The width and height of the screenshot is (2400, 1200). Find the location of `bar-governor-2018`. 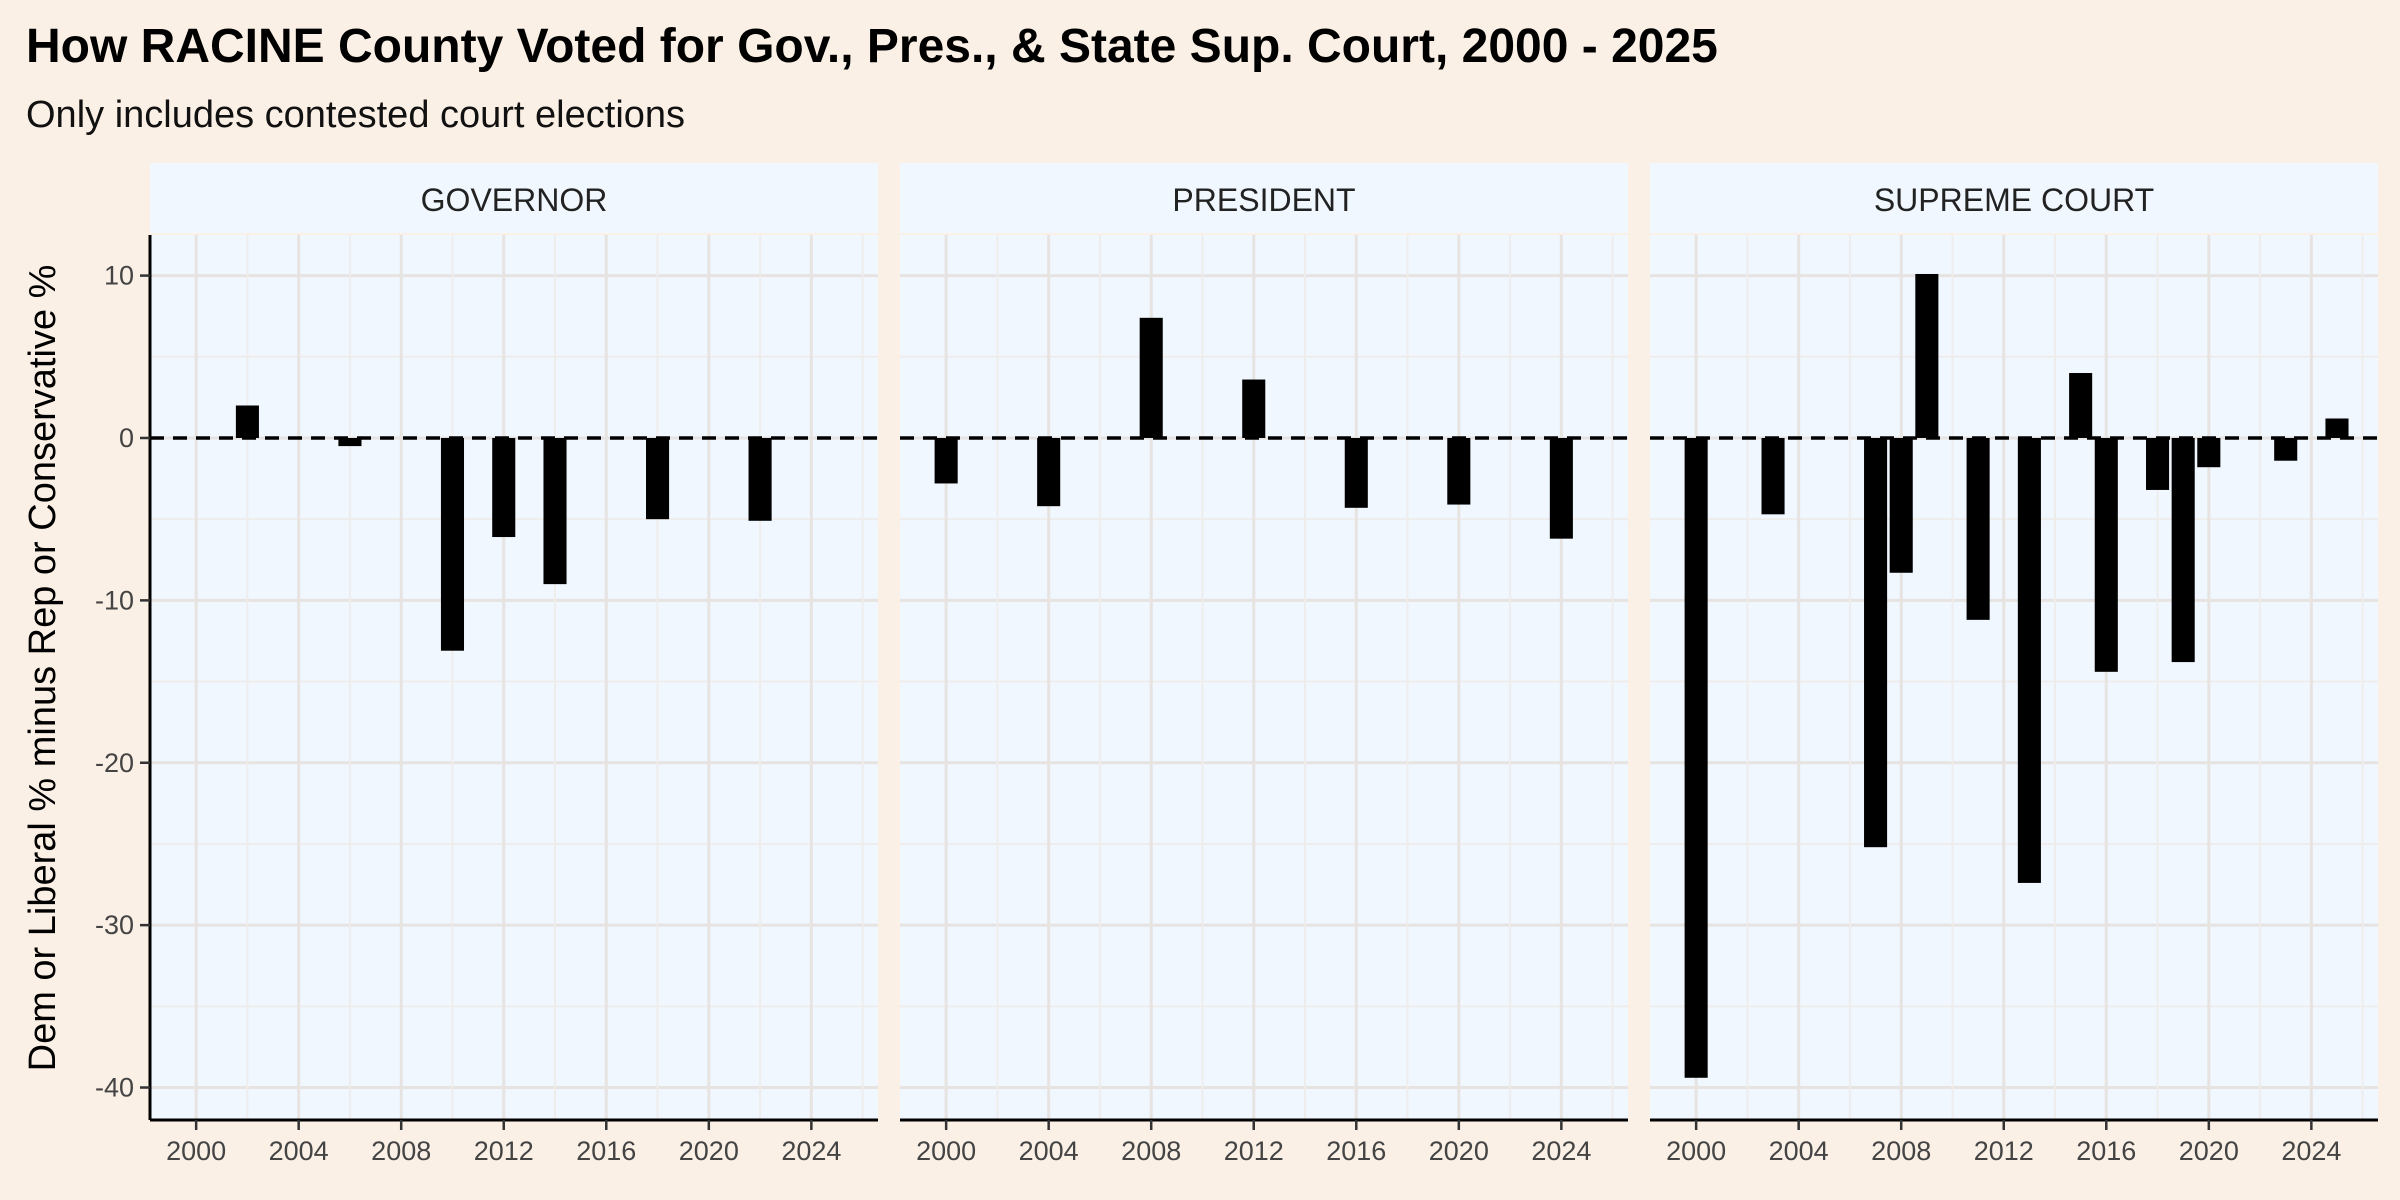

bar-governor-2018 is located at coordinates (658, 478).